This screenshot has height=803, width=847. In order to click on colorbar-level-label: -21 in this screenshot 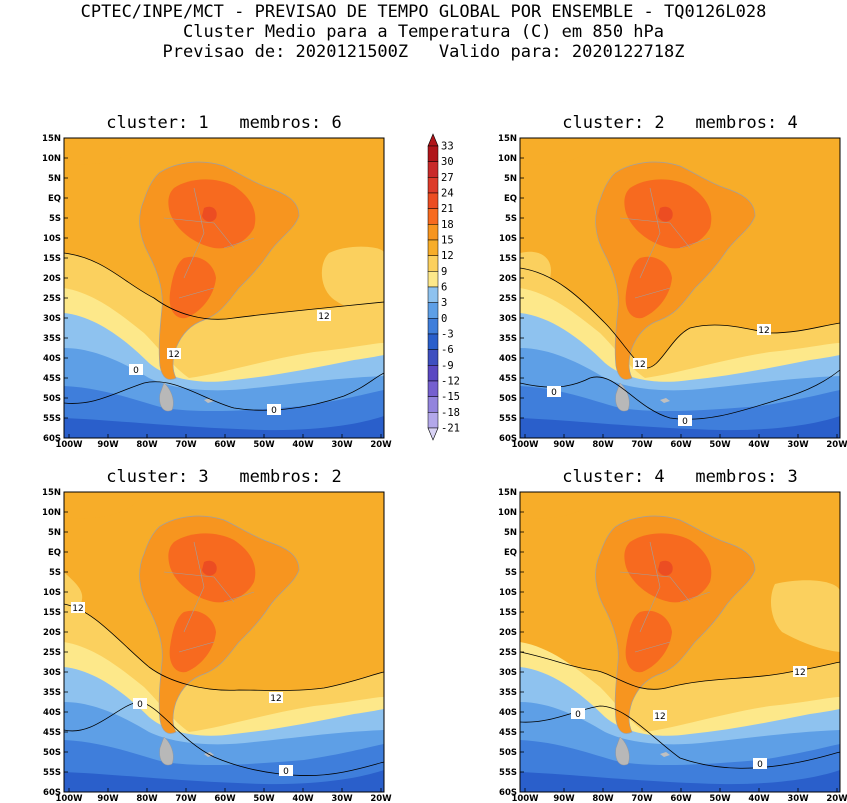, I will do `click(450, 429)`.